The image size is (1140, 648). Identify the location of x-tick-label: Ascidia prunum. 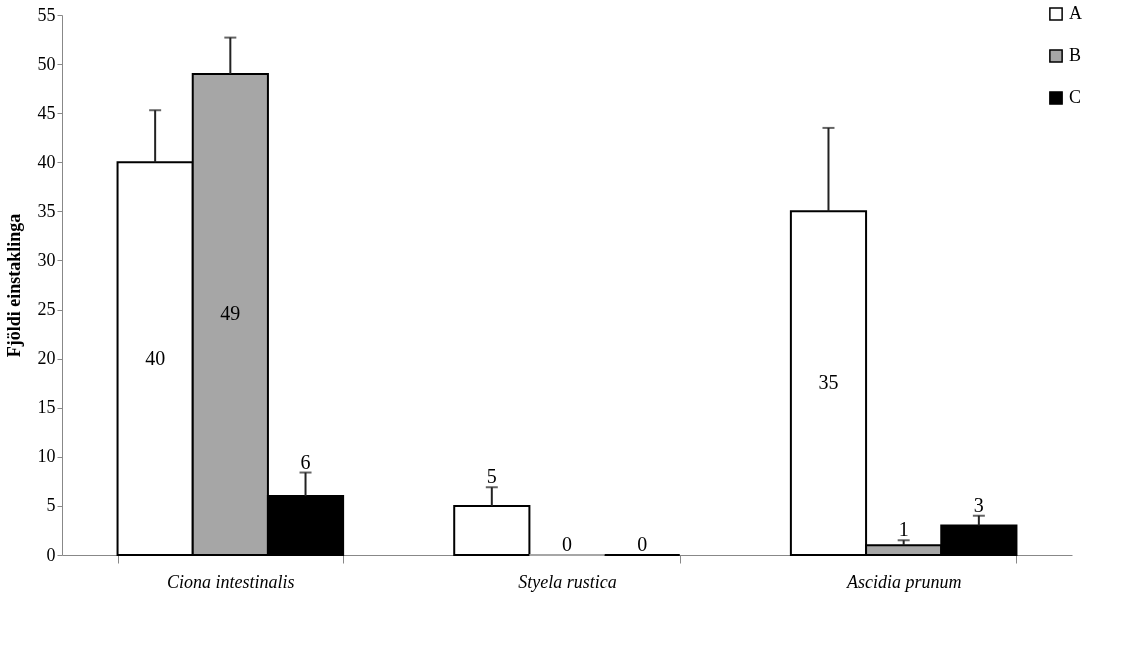
(903, 581).